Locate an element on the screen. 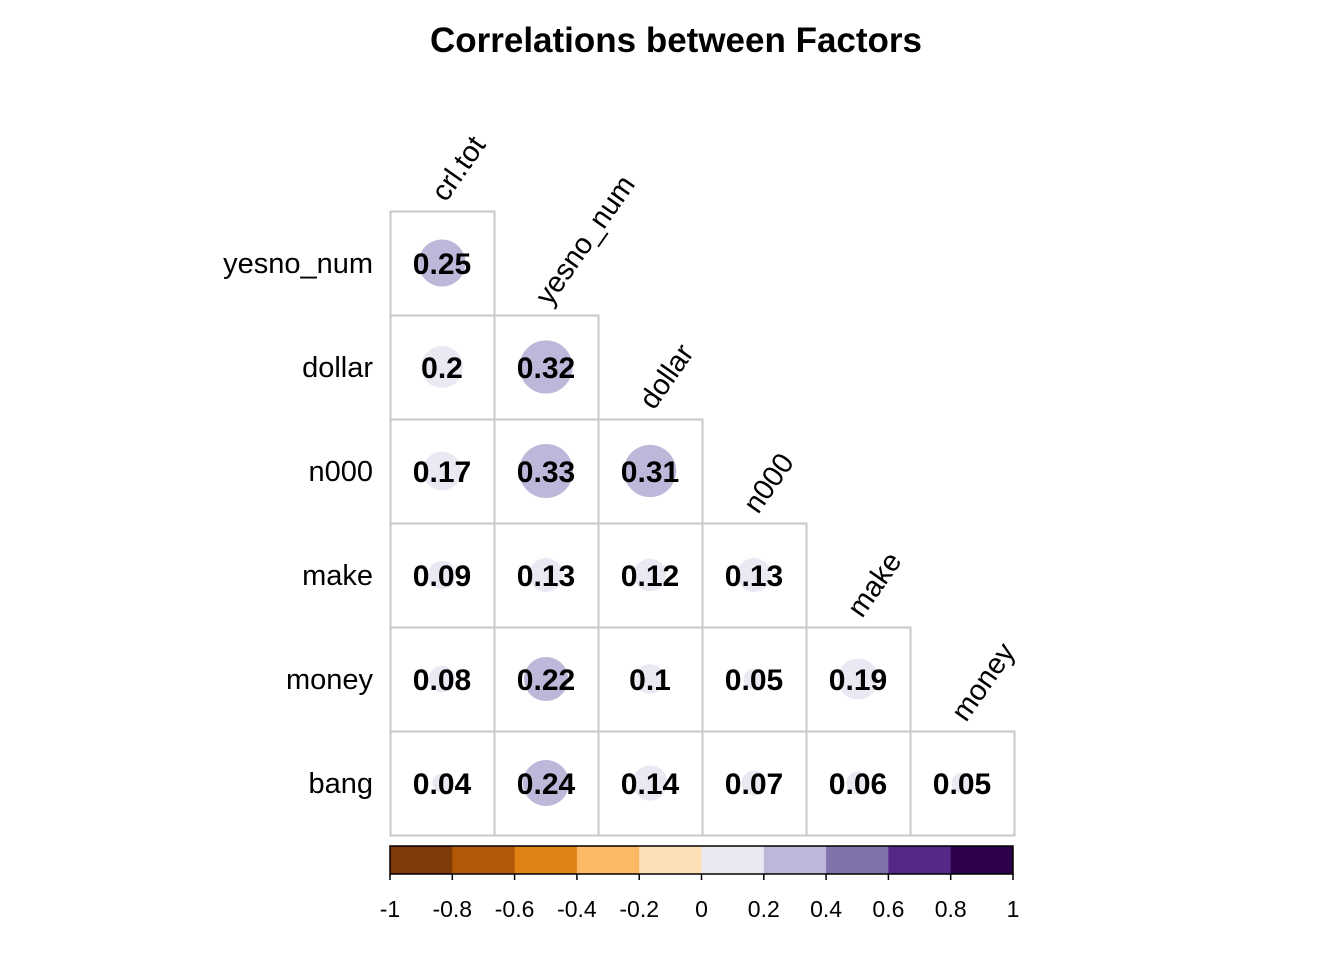 The height and width of the screenshot is (960, 1344). column-label: crl.tot is located at coordinates (459, 169).